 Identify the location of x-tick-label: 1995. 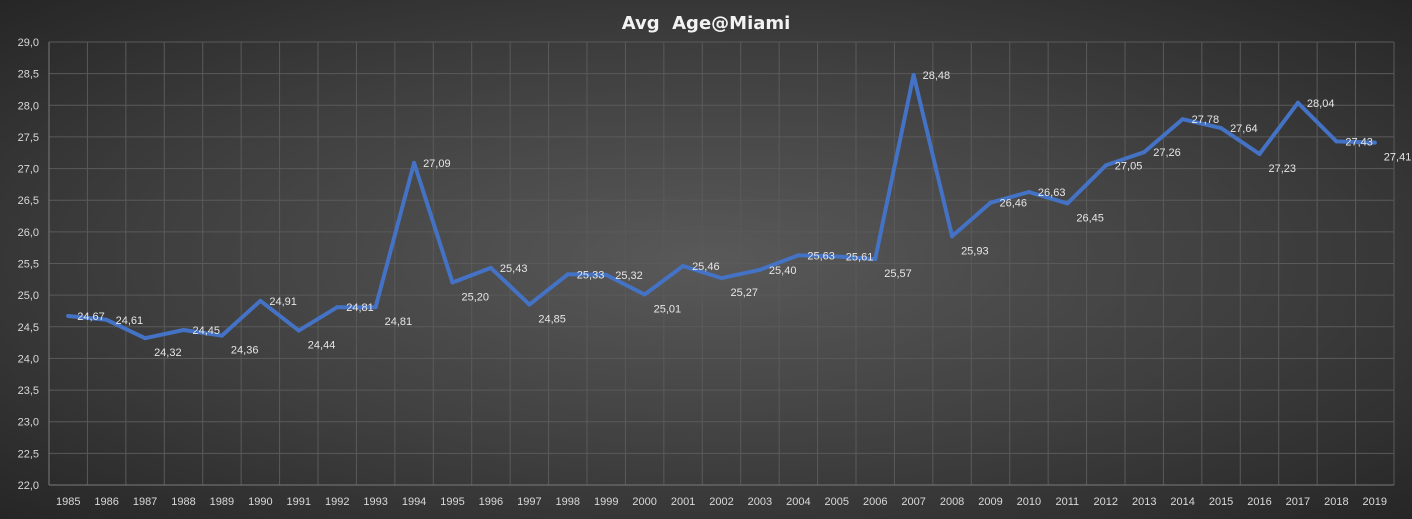
(452, 502).